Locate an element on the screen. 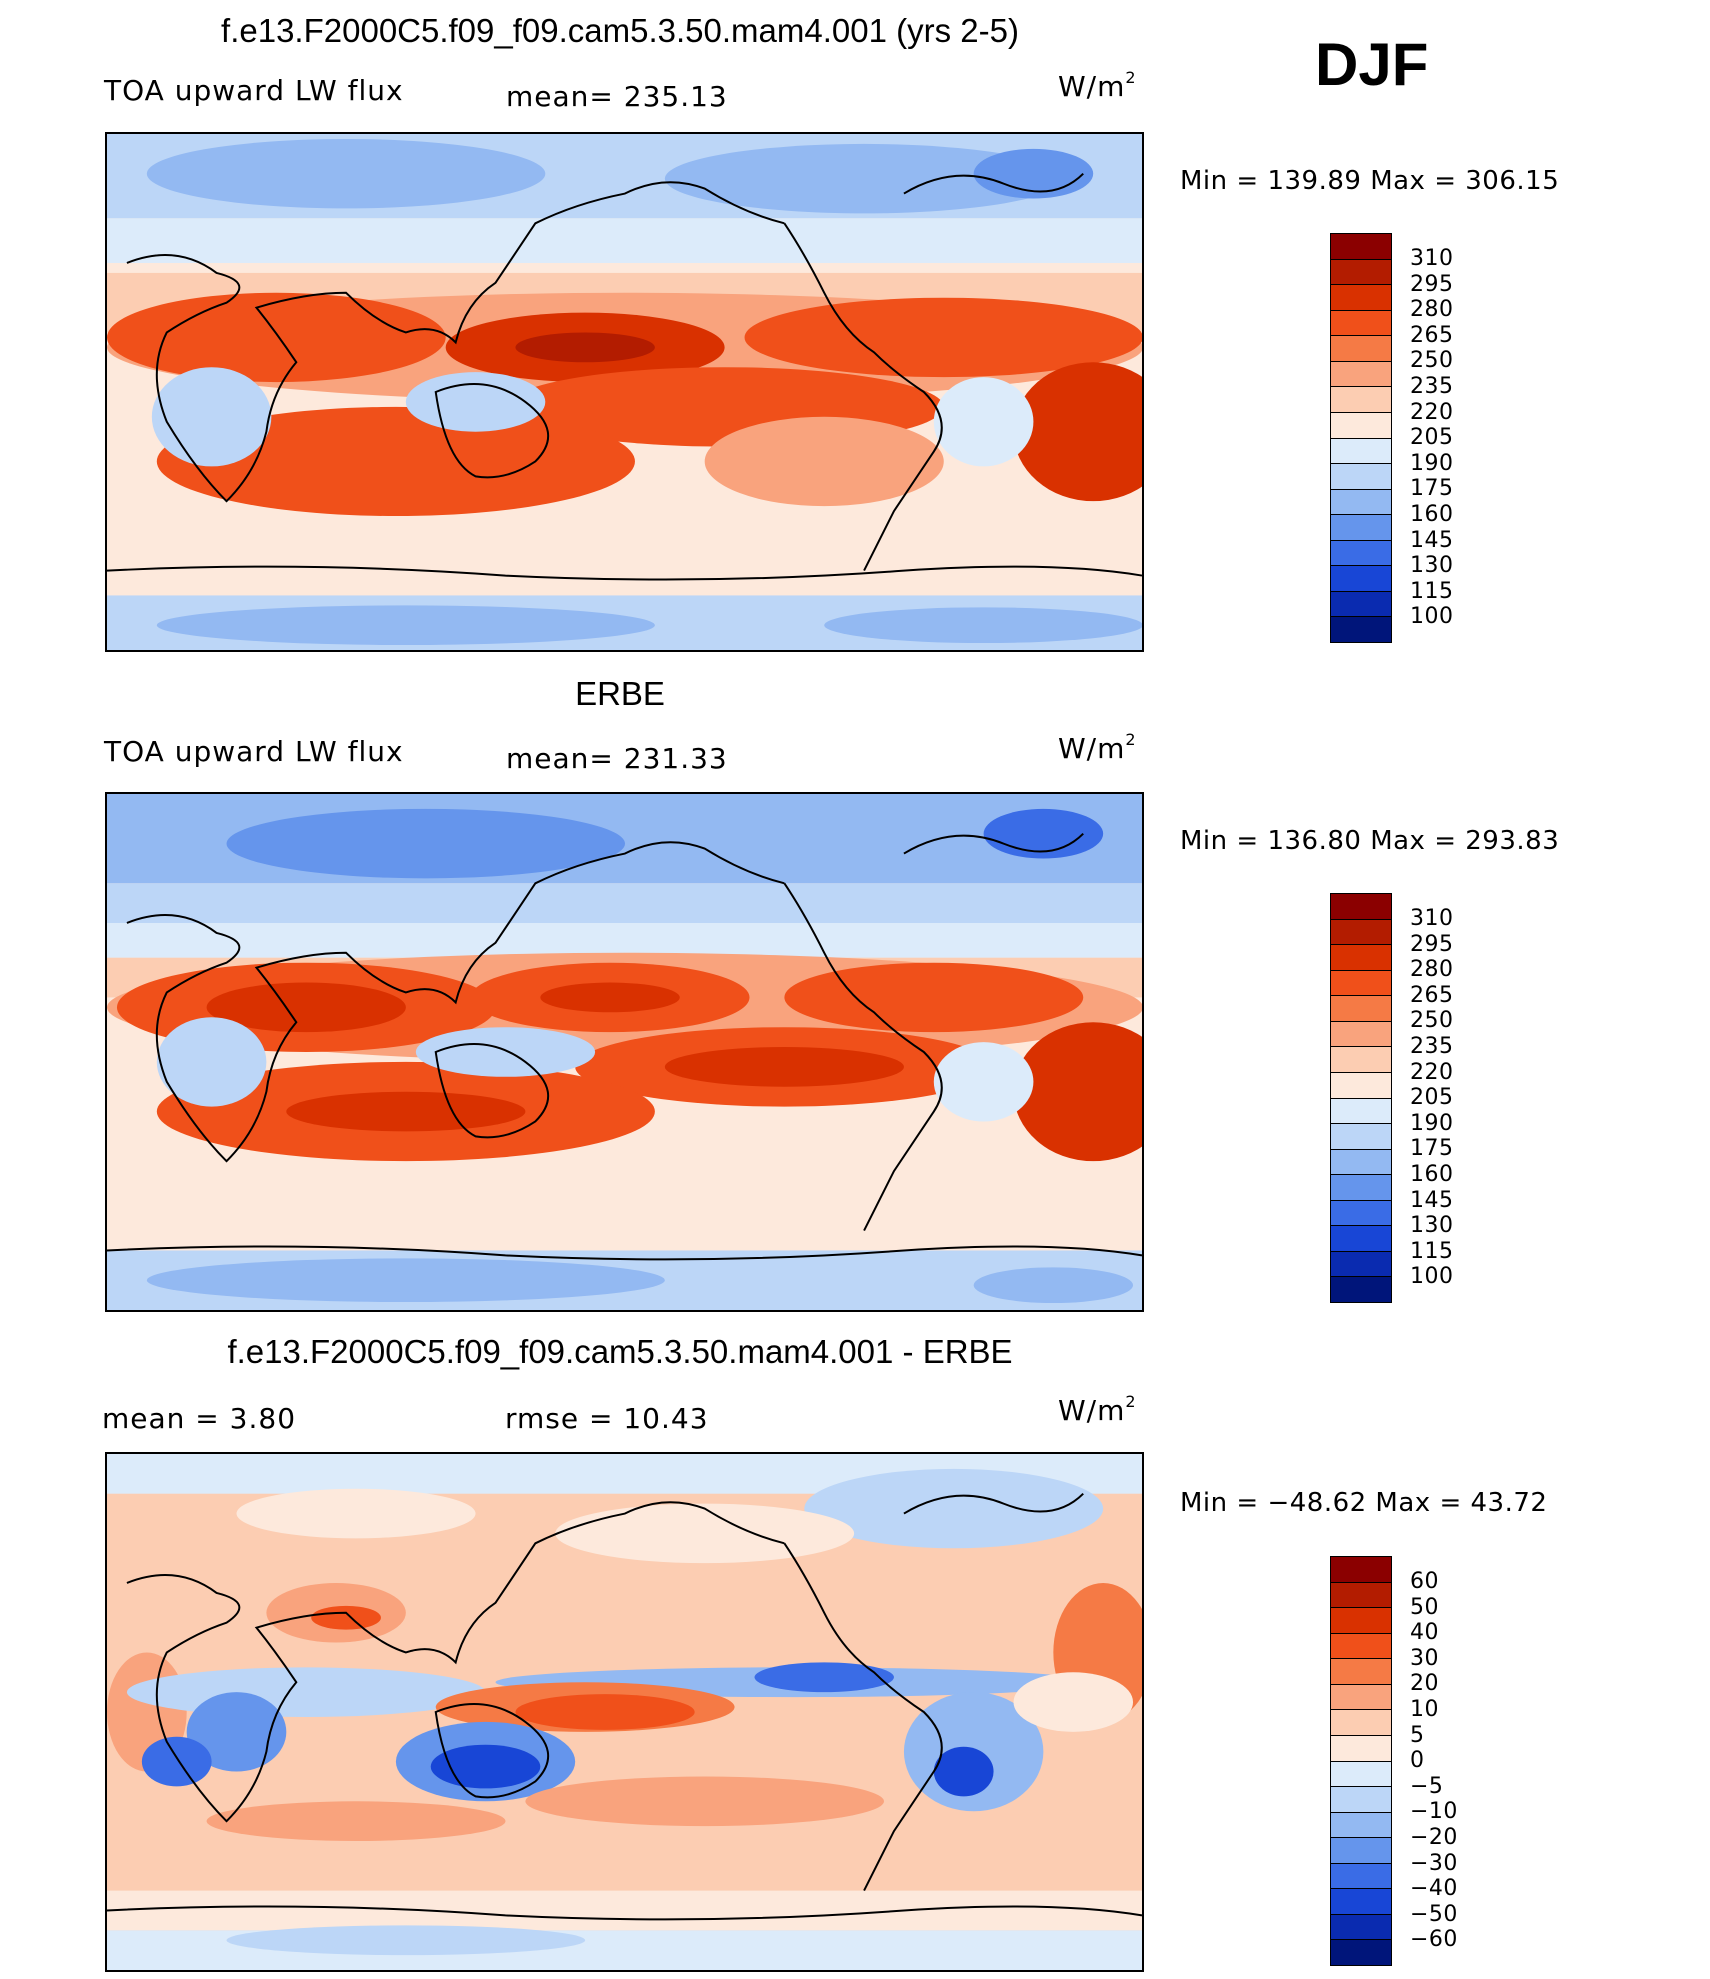 This screenshot has width=1710, height=1979. panel-2-title: ERBE is located at coordinates (620, 693).